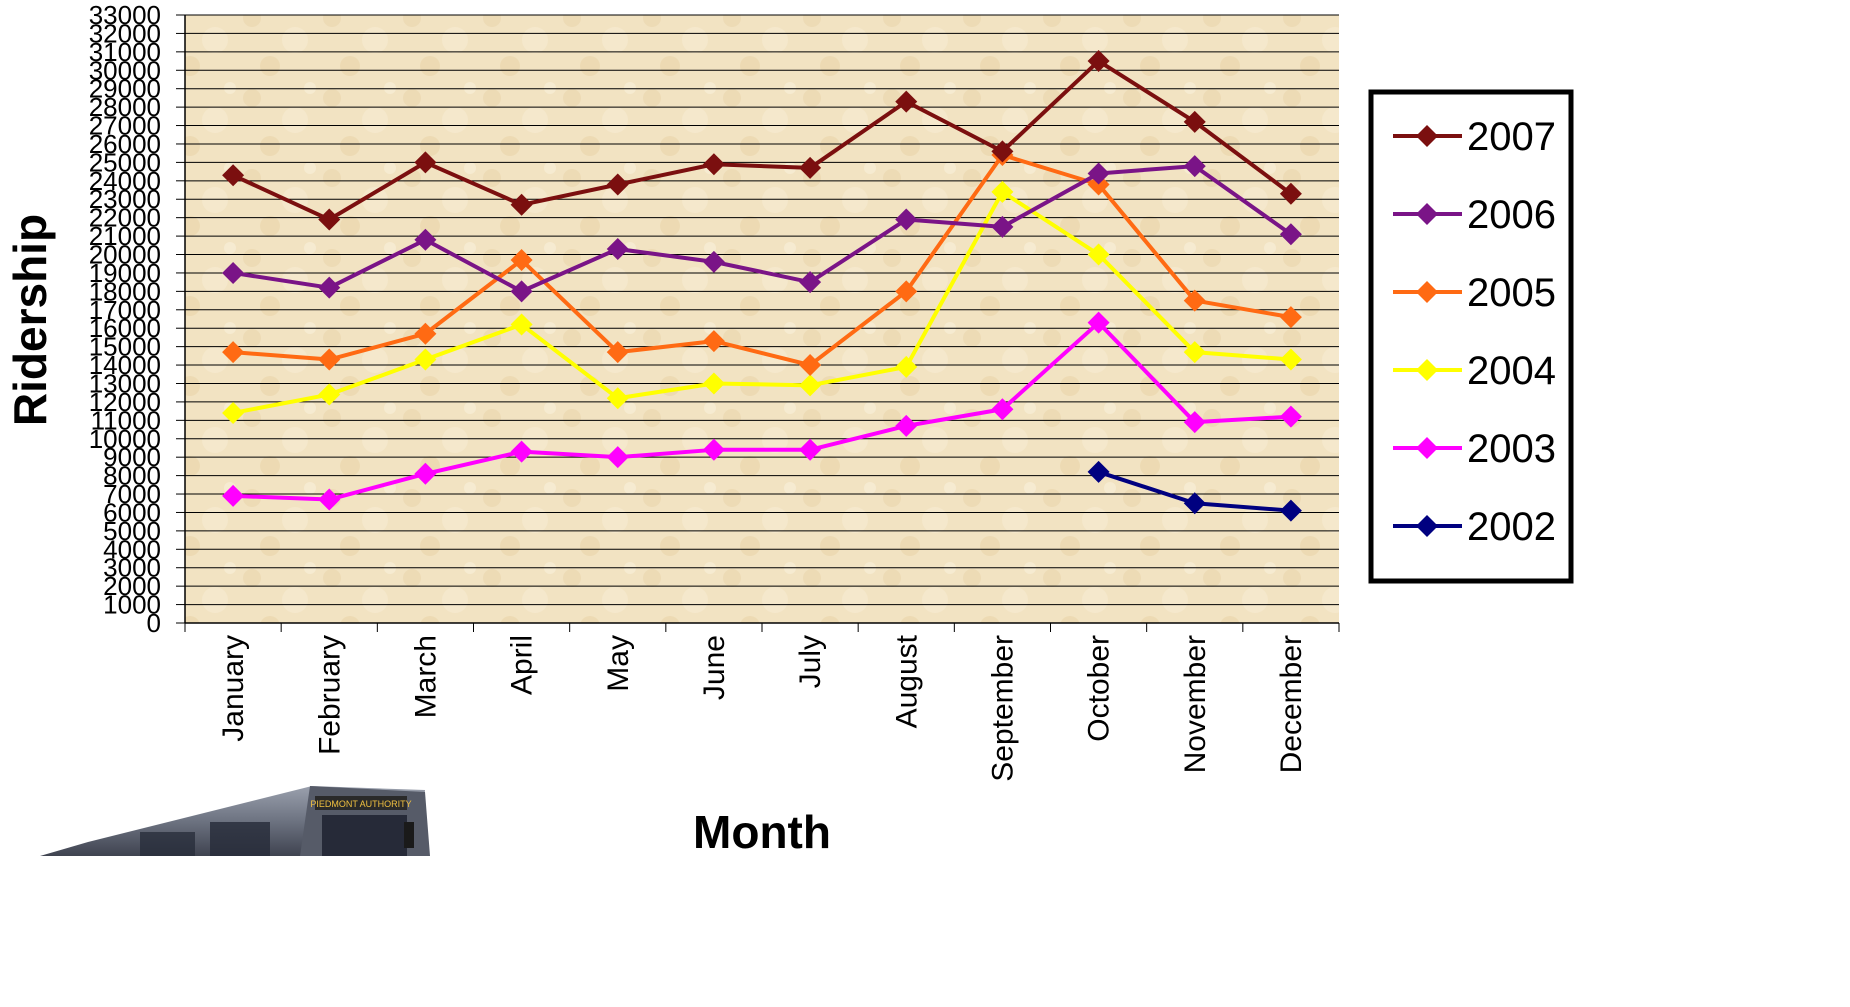 Image resolution: width=1850 pixels, height=1007 pixels. Describe the element at coordinates (522, 665) in the screenshot. I see `x-tick-label: April` at that location.